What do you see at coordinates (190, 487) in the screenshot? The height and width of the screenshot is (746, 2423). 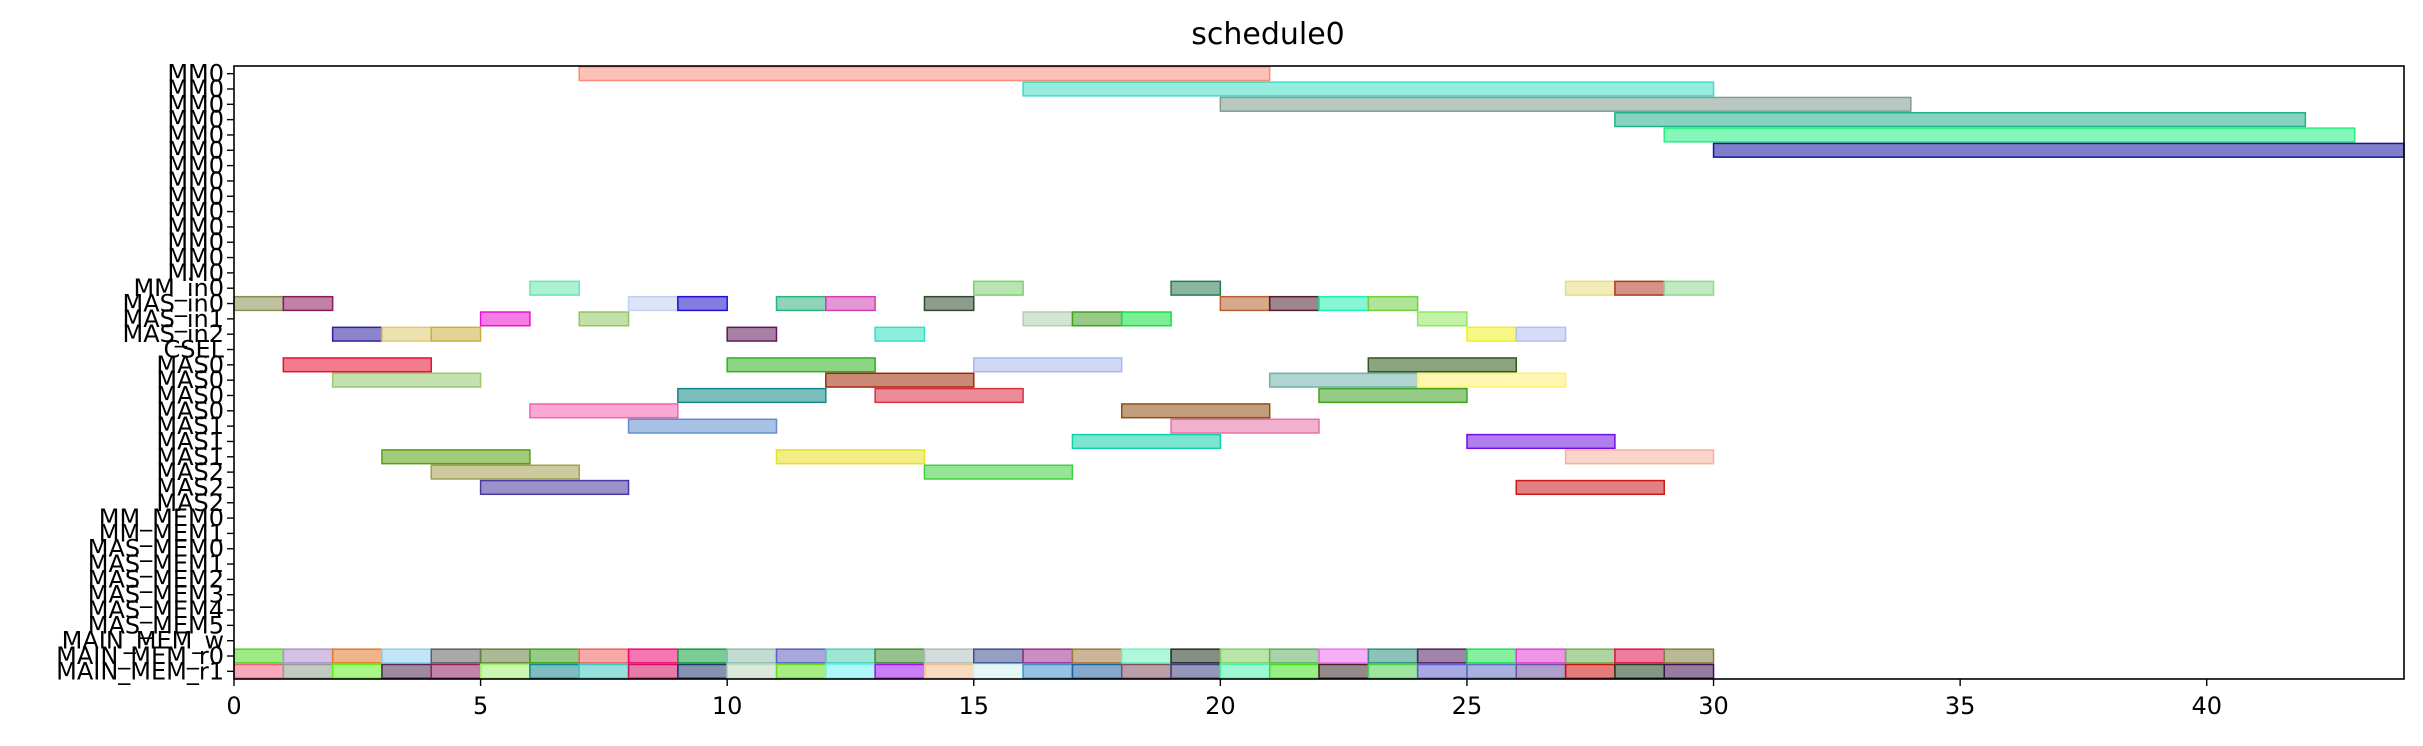 I see `y-tick-label: MAS2` at bounding box center [190, 487].